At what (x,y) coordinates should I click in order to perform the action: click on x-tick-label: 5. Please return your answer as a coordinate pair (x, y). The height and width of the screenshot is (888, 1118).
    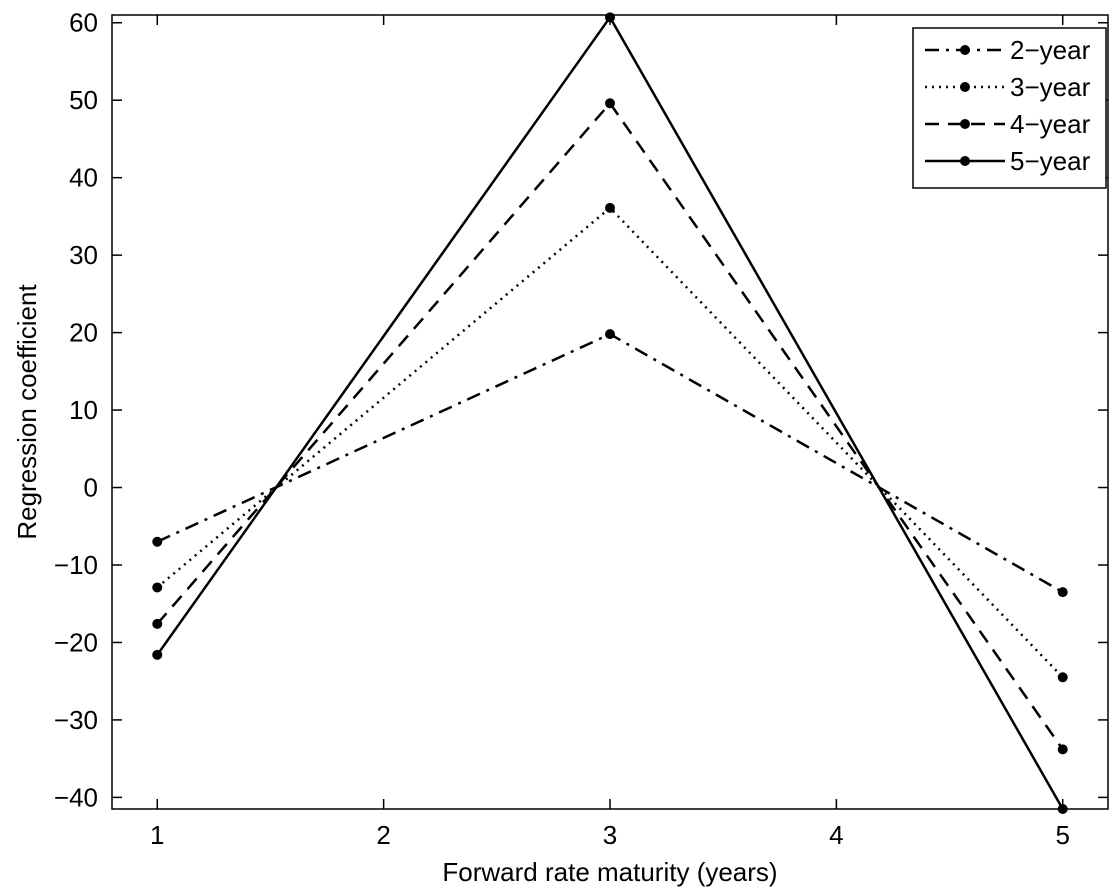
    Looking at the image, I should click on (1062, 835).